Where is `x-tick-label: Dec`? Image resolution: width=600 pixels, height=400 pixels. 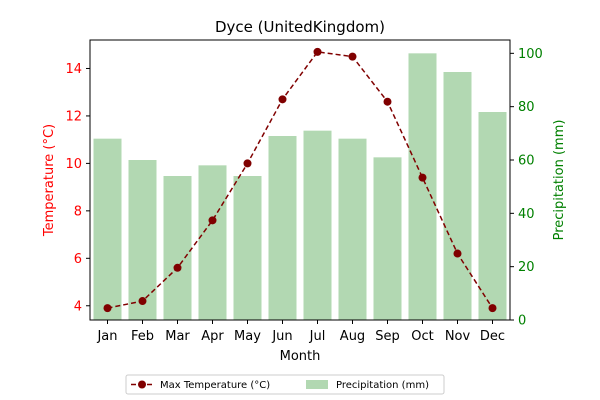 x-tick-label: Dec is located at coordinates (492, 336).